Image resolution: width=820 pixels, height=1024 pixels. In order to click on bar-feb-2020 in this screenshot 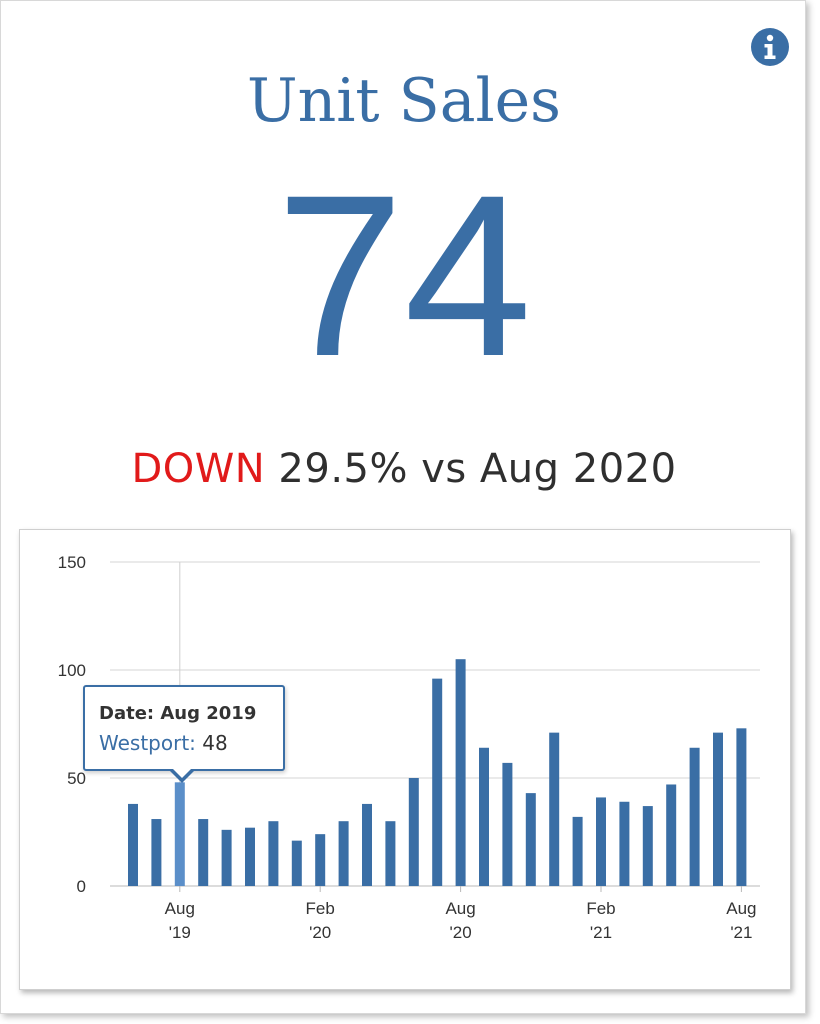, I will do `click(320, 860)`.